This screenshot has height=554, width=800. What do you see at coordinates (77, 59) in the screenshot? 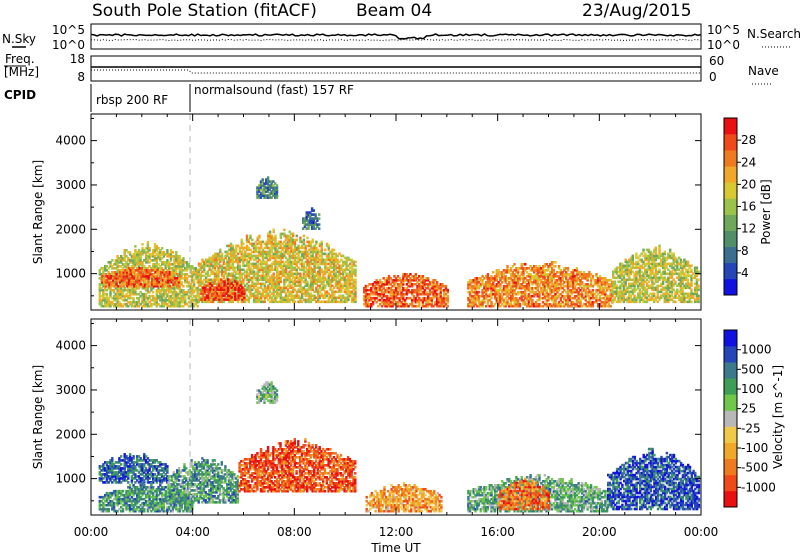
I see `freq-tick-top: 18` at bounding box center [77, 59].